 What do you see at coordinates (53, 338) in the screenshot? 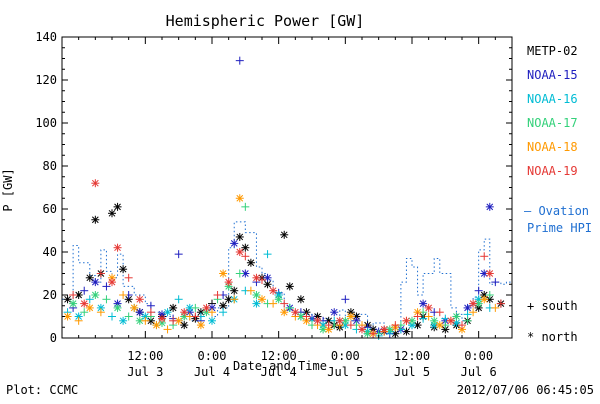
I see `y-tick-label: 0` at bounding box center [53, 338].